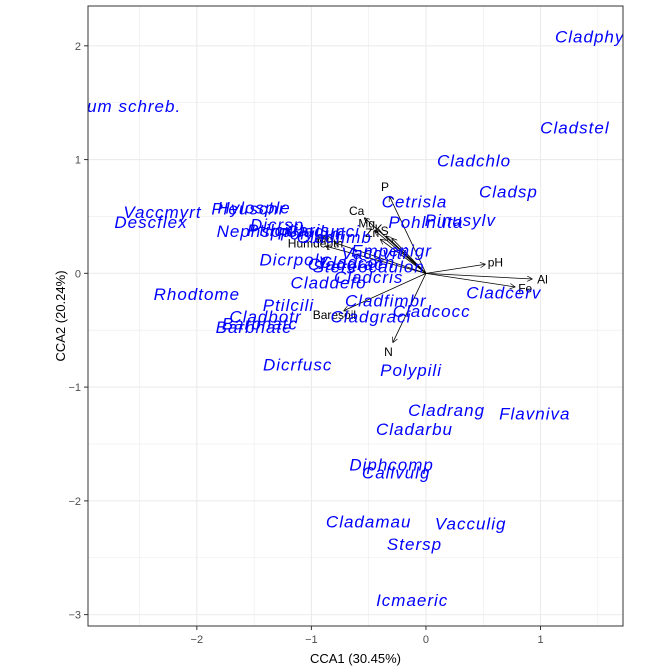 The height and width of the screenshot is (672, 672). Describe the element at coordinates (411, 370) in the screenshot. I see `species-label: Polypili` at that location.